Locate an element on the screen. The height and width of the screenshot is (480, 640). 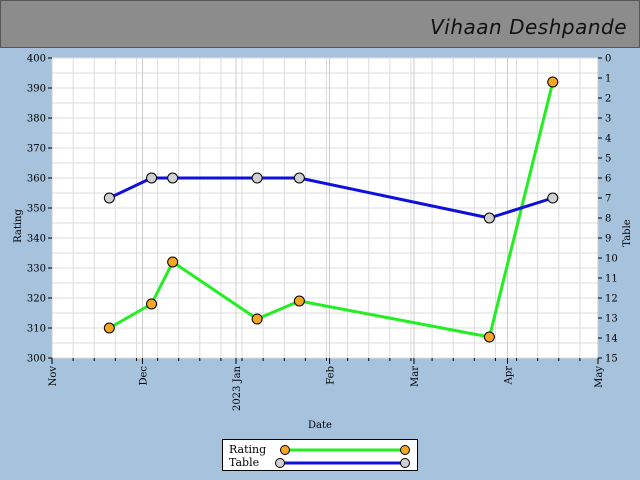
legend: Rating Table is located at coordinates (320, 455).